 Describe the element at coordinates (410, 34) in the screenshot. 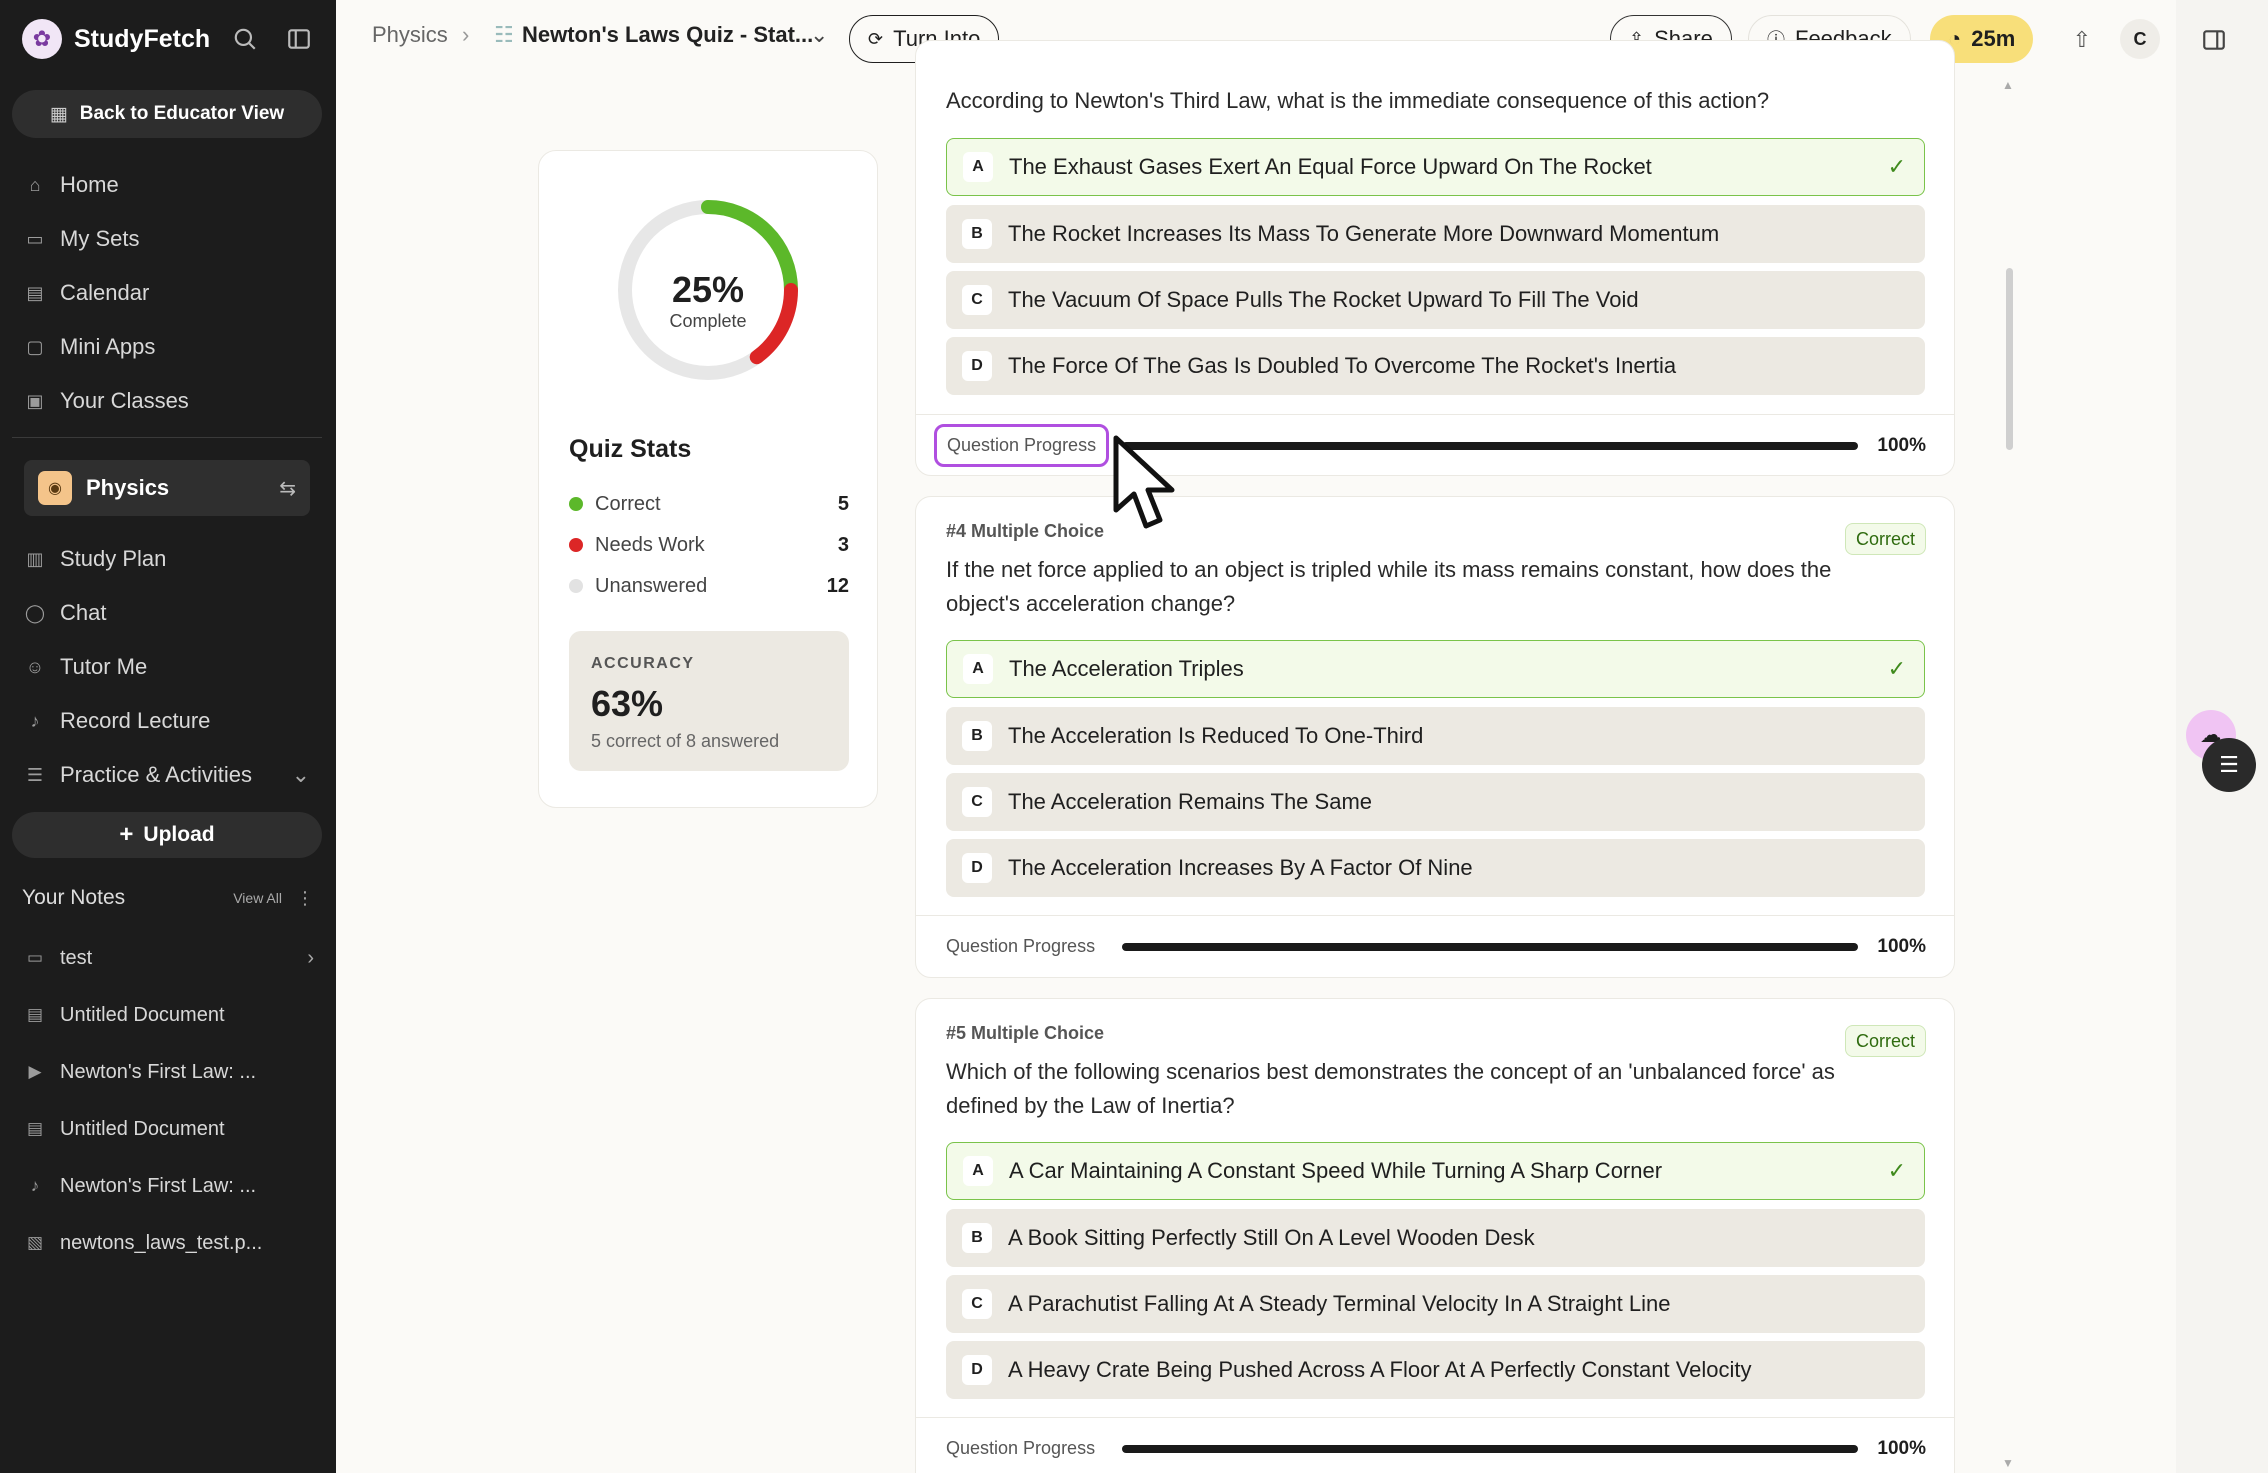

I see `breadcrumb-root: Physics` at that location.